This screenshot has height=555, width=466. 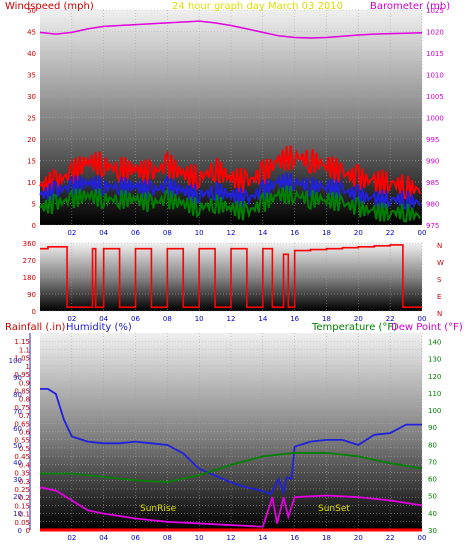 I want to click on rainfall-y-tick: 1.05, so click(x=22, y=359).